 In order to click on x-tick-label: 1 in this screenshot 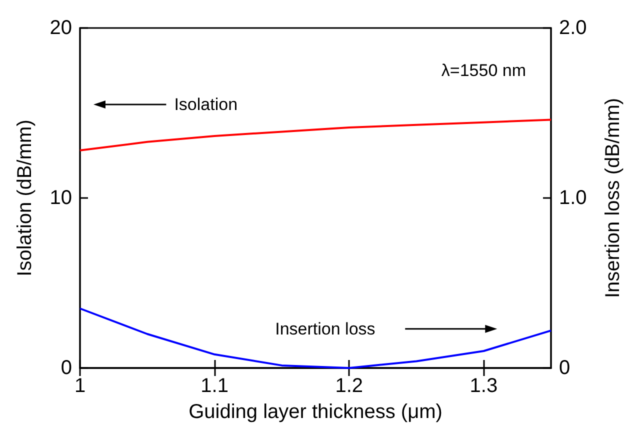, I will do `click(80, 386)`.